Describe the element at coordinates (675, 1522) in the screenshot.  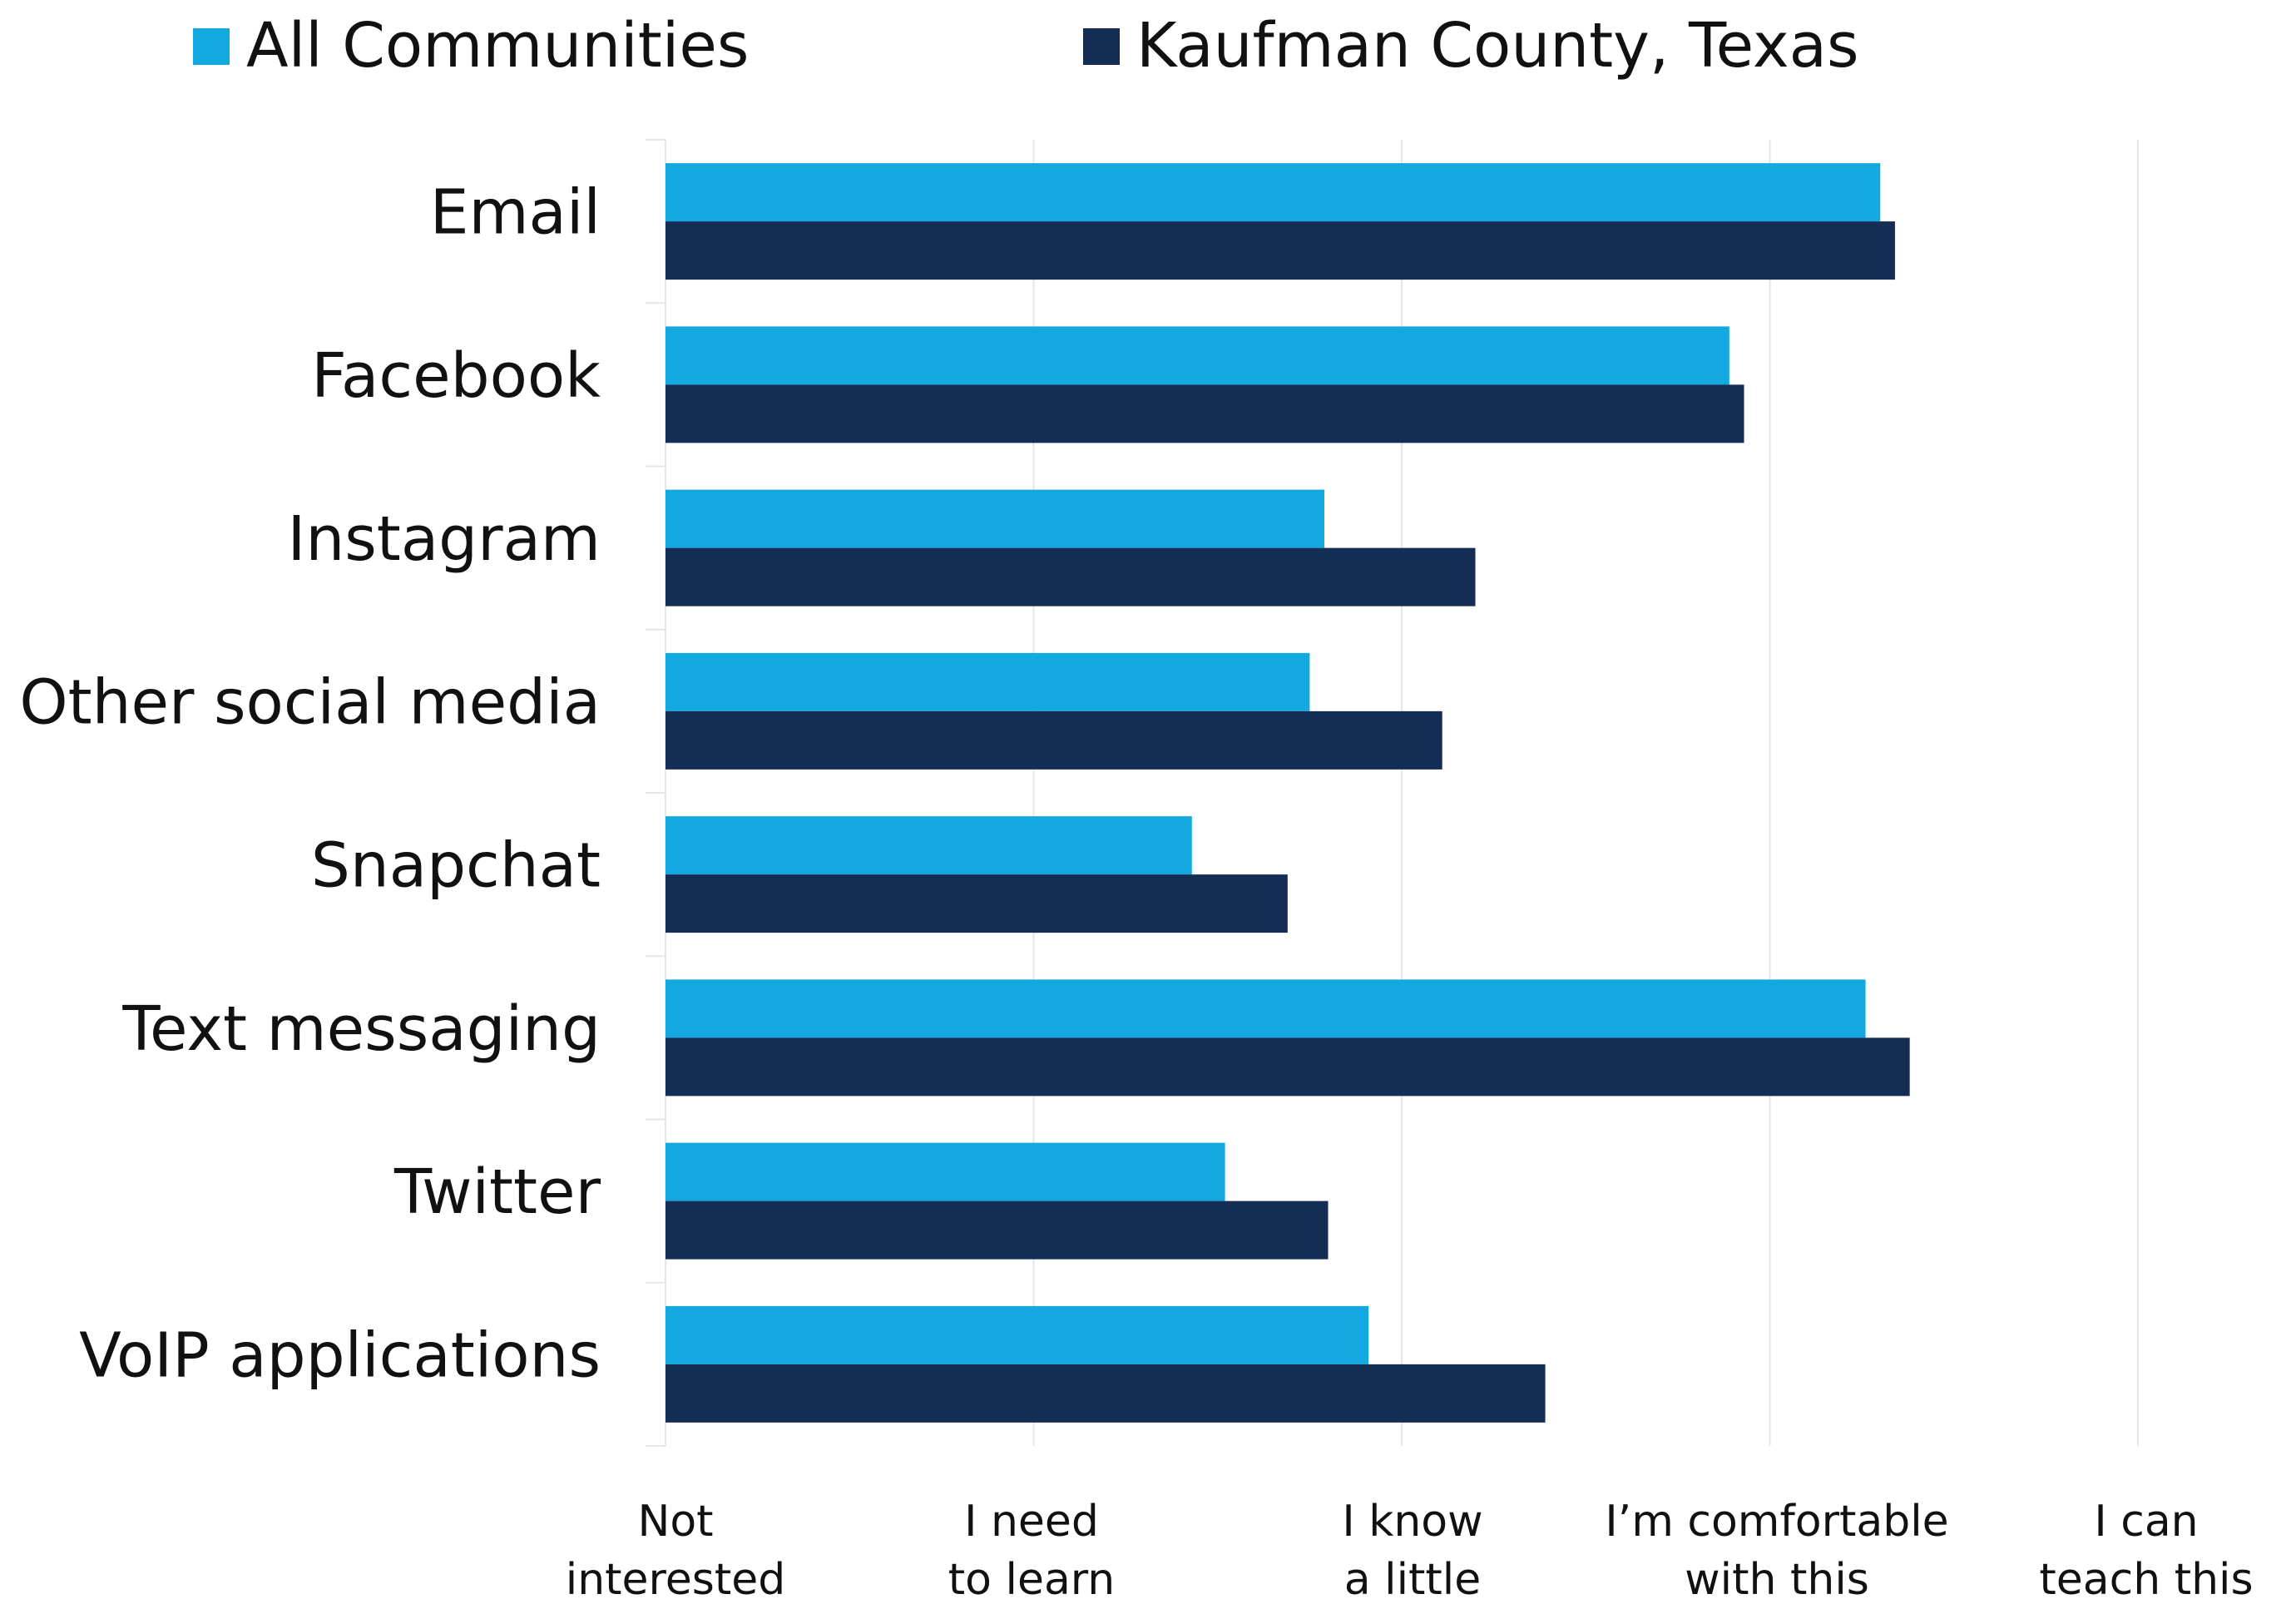
I see `x-tick-label: Not` at that location.